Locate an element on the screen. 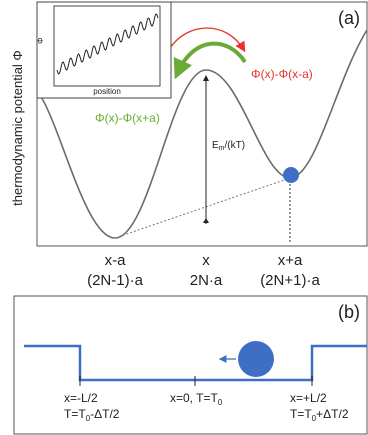  inset-x-label: position is located at coordinates (107, 91).